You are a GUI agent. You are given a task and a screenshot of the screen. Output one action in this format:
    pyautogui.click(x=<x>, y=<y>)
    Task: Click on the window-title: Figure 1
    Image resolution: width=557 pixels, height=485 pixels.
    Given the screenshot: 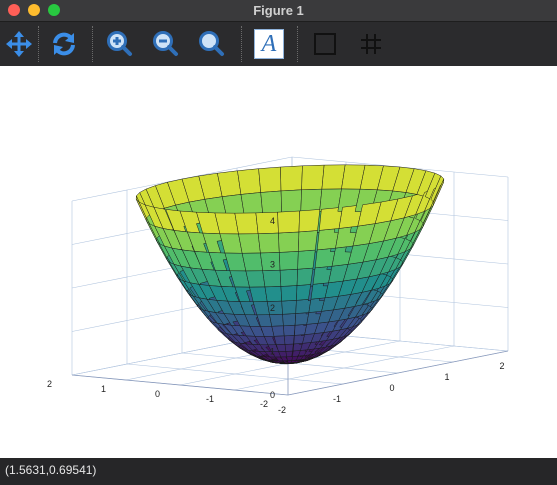 What is the action you would take?
    pyautogui.click(x=278, y=10)
    